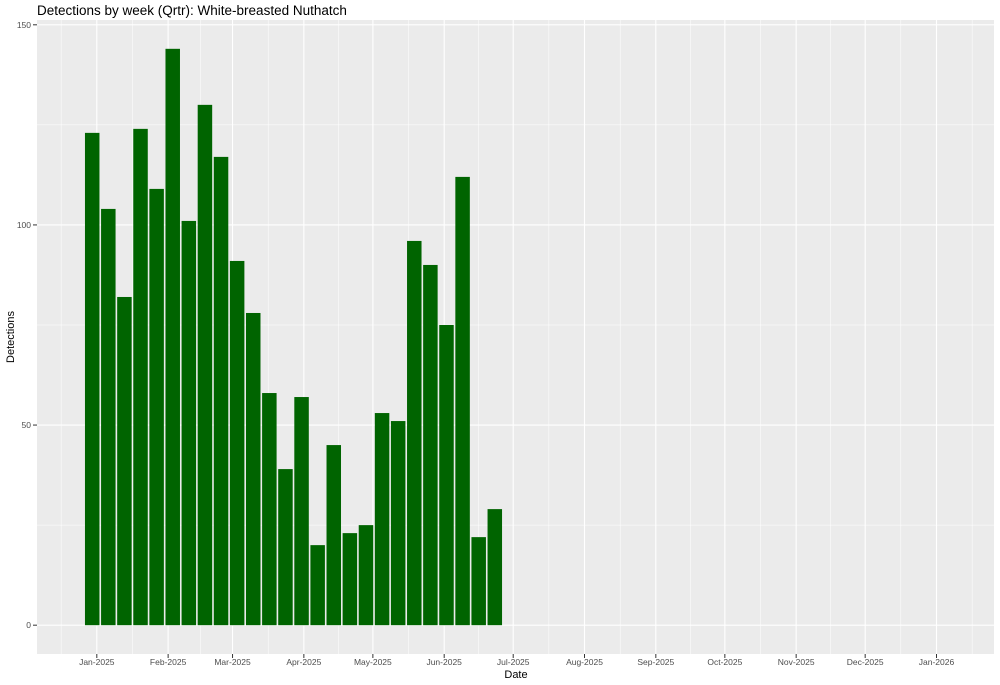  I want to click on y-tick-label: 0, so click(28, 625).